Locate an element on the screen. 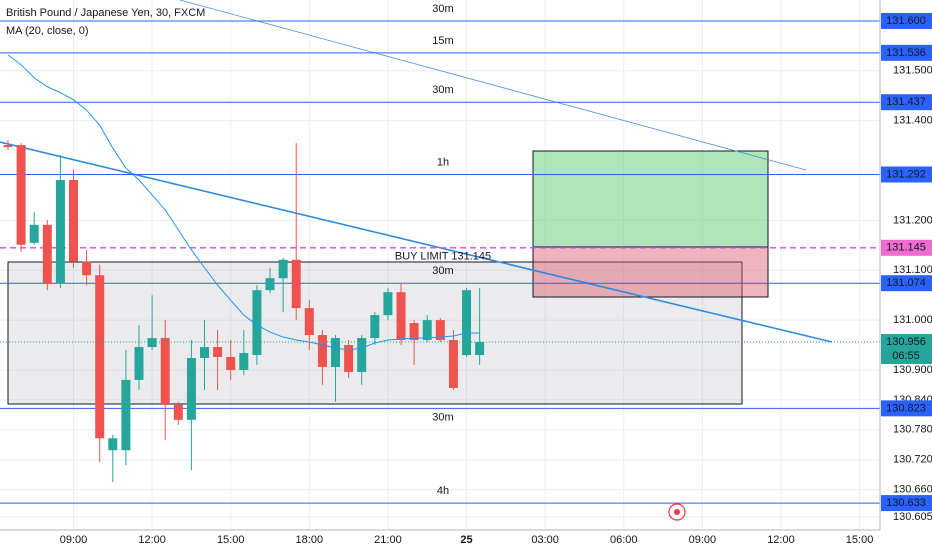 Image resolution: width=932 pixels, height=550 pixels. time-axis-bg is located at coordinates (466, 540).